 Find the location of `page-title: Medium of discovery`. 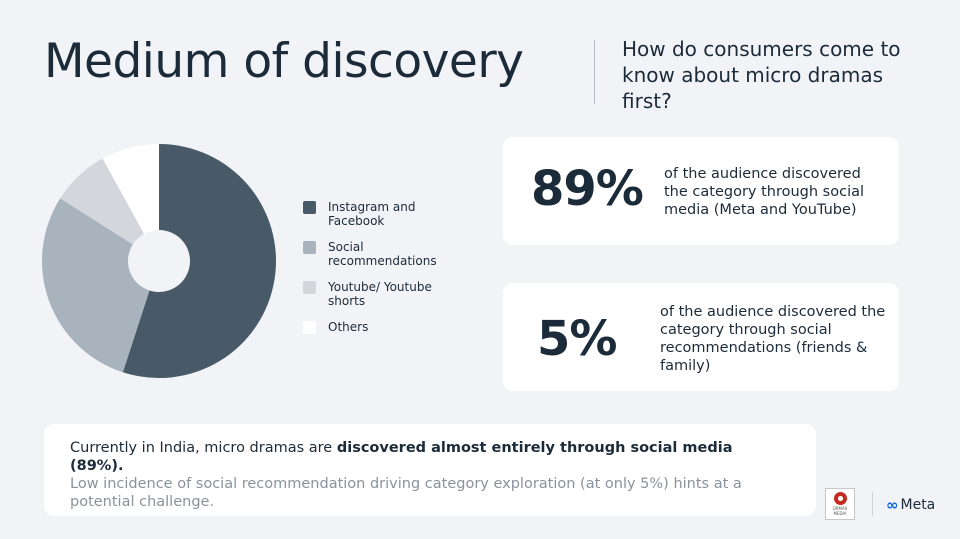

page-title: Medium of discovery is located at coordinates (284, 61).